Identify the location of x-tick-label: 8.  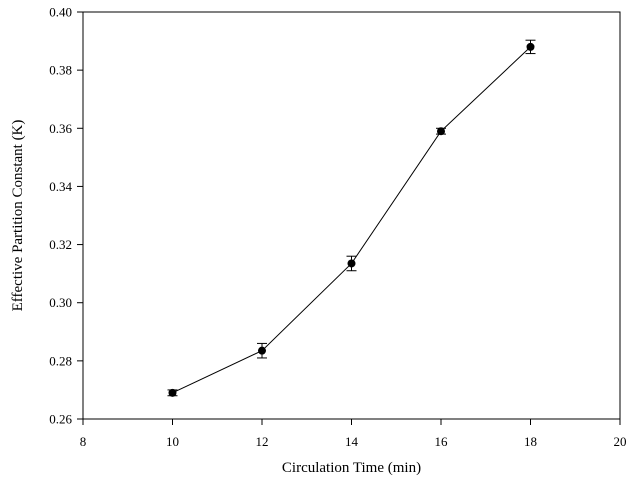
(83, 441).